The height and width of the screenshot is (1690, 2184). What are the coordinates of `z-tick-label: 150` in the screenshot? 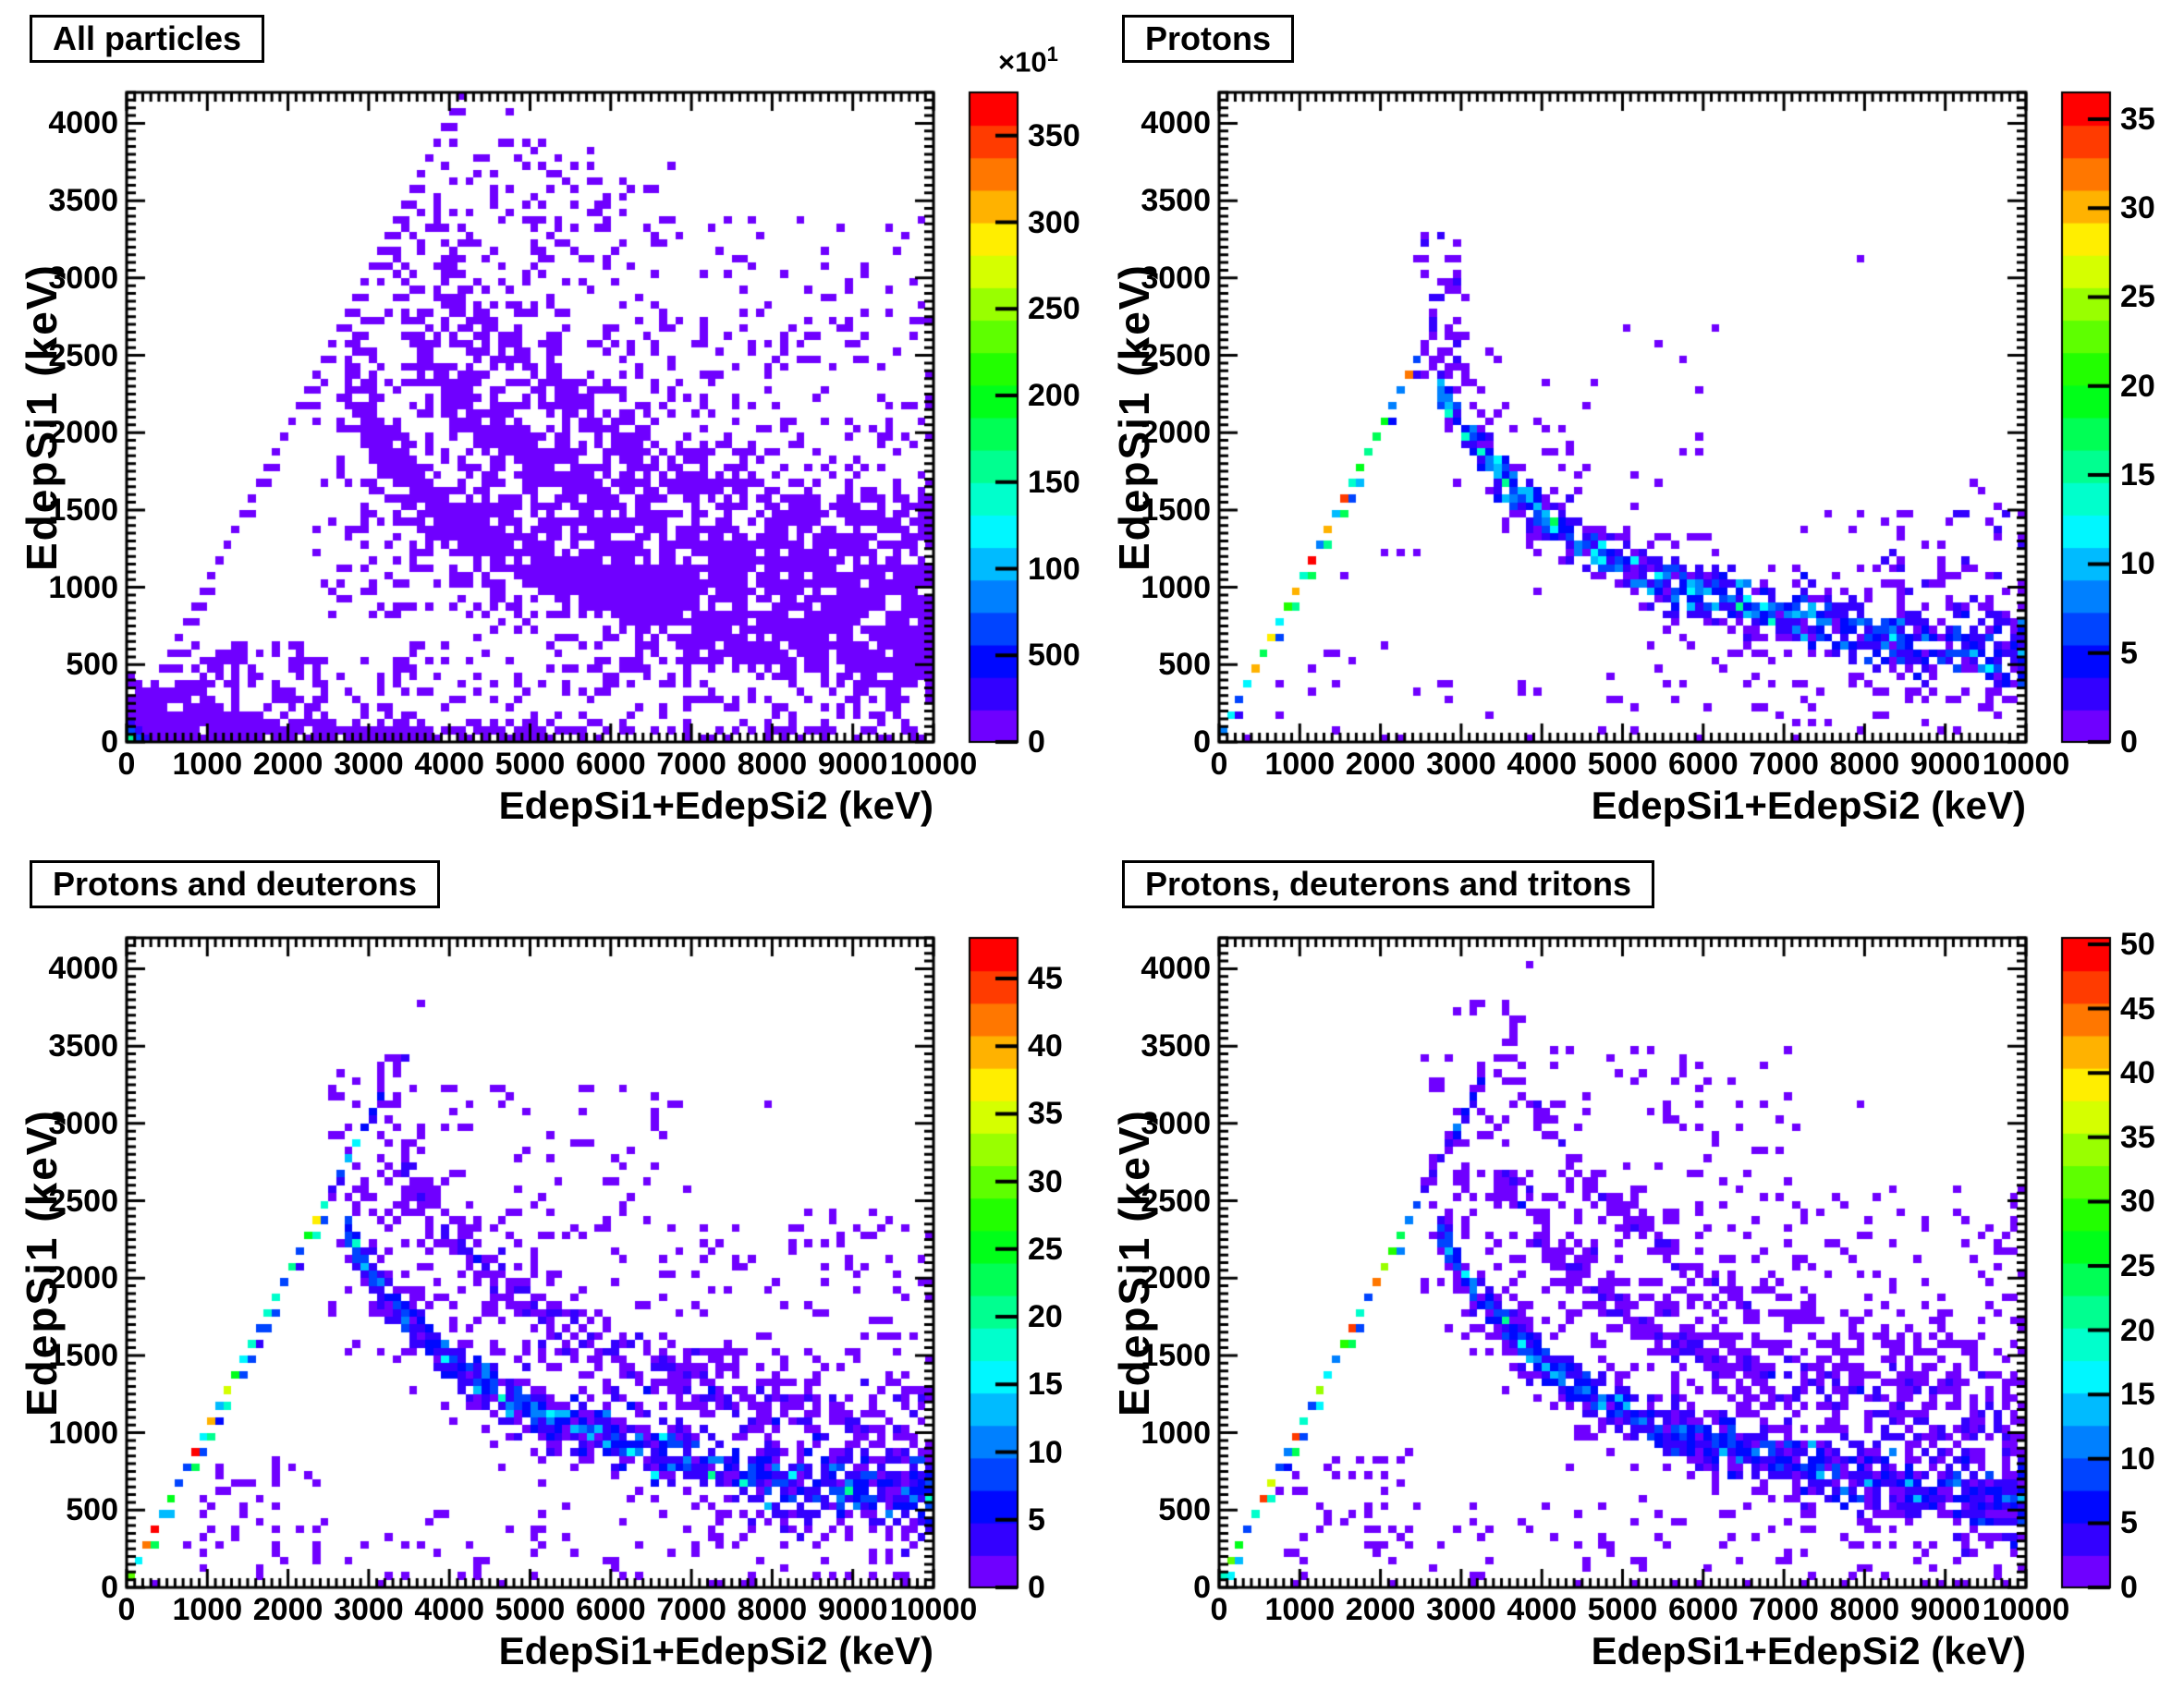 It's located at (1054, 482).